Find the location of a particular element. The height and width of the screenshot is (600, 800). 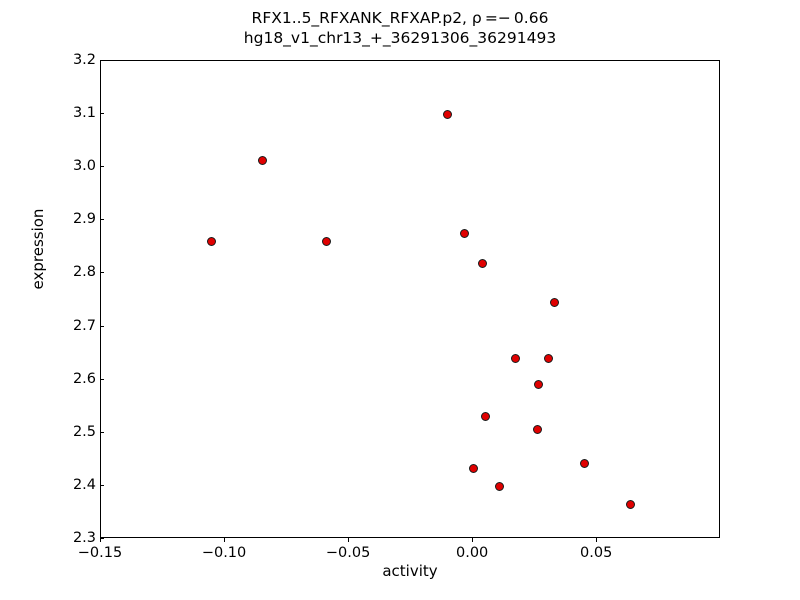

y-tick-label: 2.5 is located at coordinates (84, 431).